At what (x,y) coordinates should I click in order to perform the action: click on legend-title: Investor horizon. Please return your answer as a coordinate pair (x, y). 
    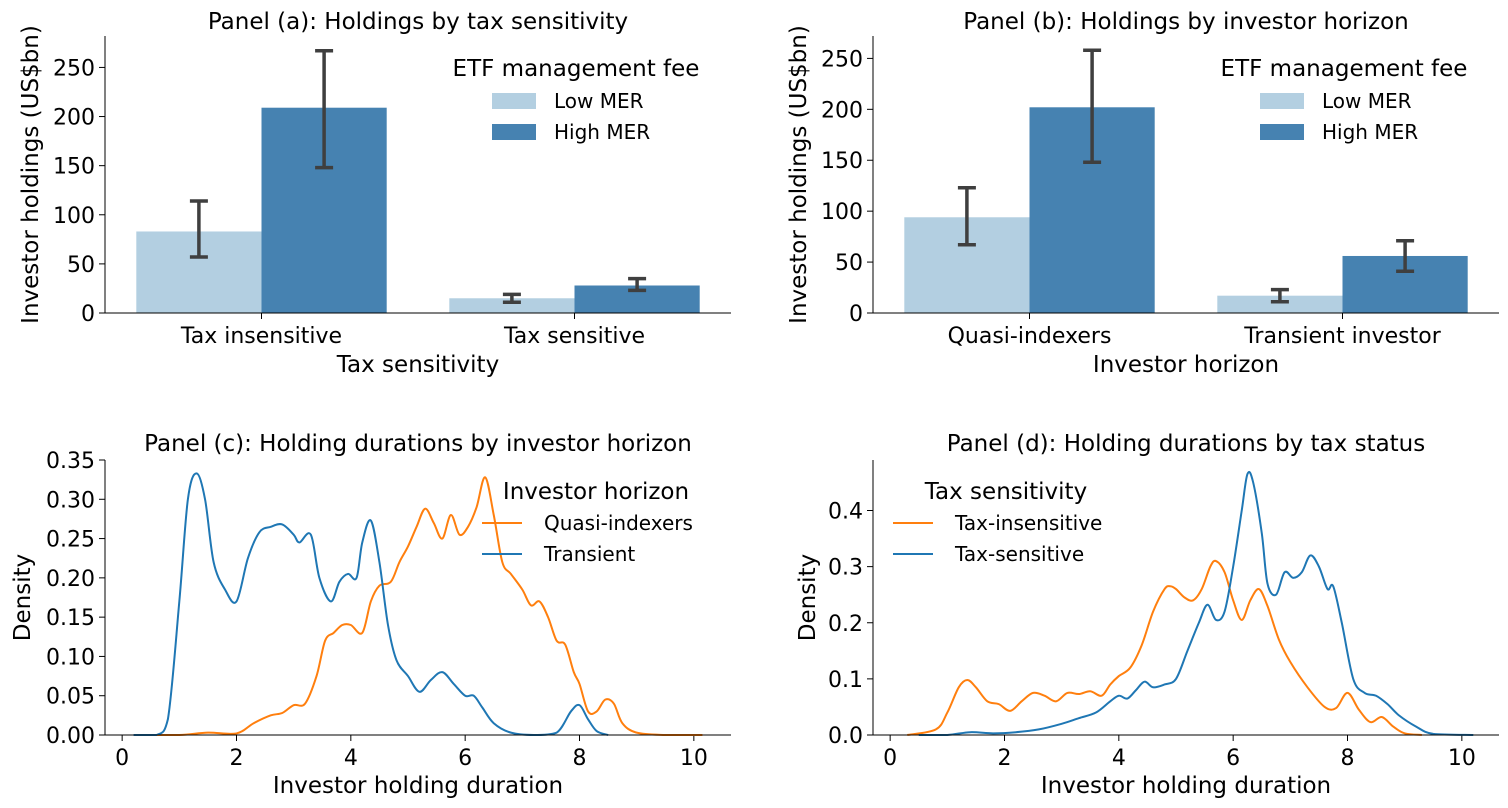
    Looking at the image, I should click on (596, 492).